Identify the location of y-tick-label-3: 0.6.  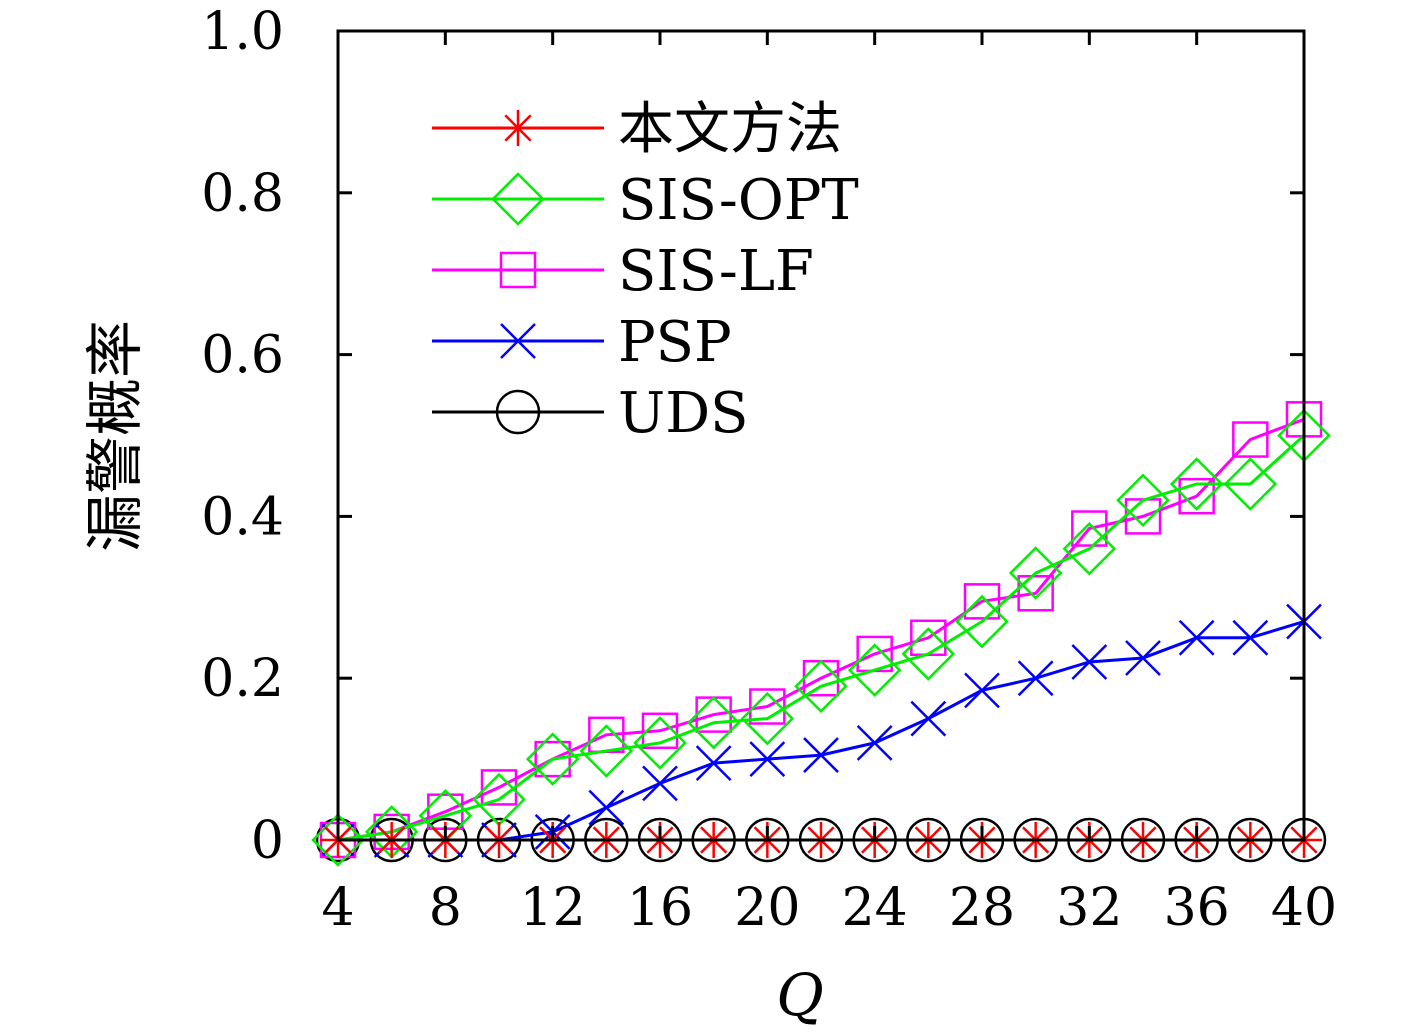
(242, 356).